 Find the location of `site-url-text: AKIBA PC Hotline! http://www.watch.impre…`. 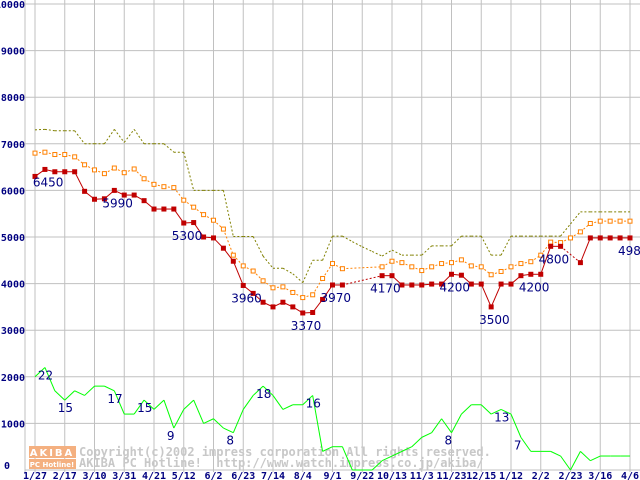

site-url-text: AKIBA PC Hotline! http://www.watch.impre… is located at coordinates (281, 463).